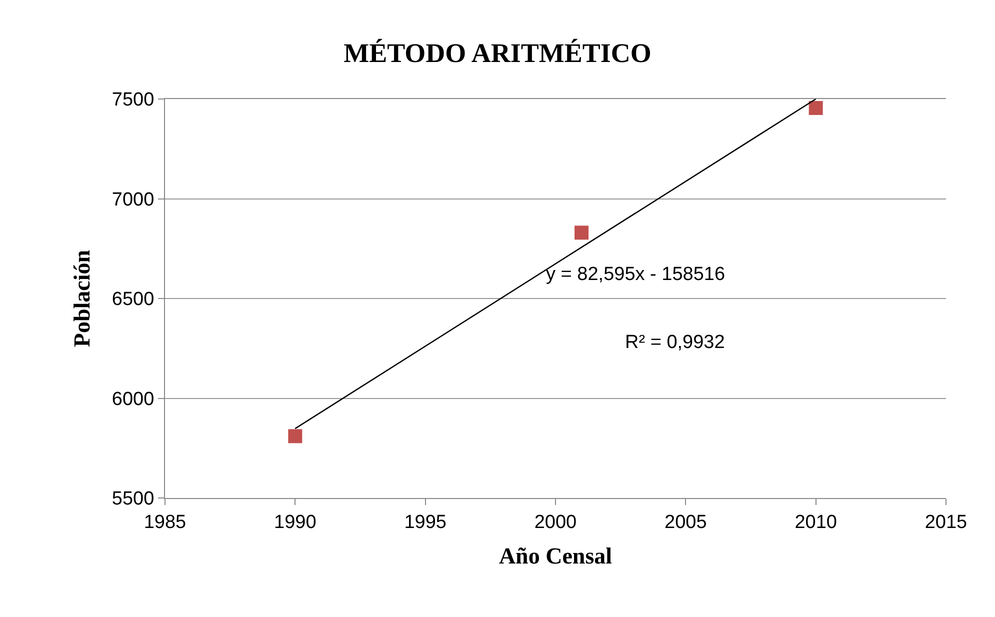  I want to click on x-tick-label: 1985, so click(165, 522).